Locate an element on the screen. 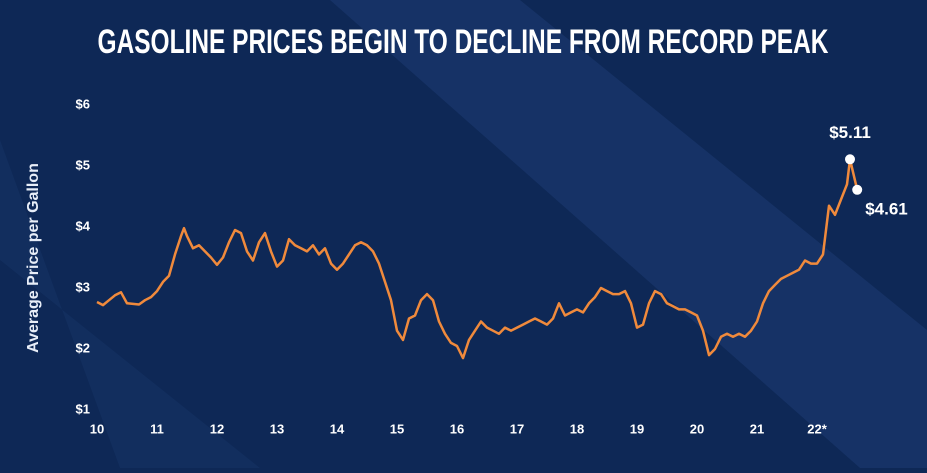 This screenshot has width=927, height=473. x-tick-label: 10 is located at coordinates (97, 428).